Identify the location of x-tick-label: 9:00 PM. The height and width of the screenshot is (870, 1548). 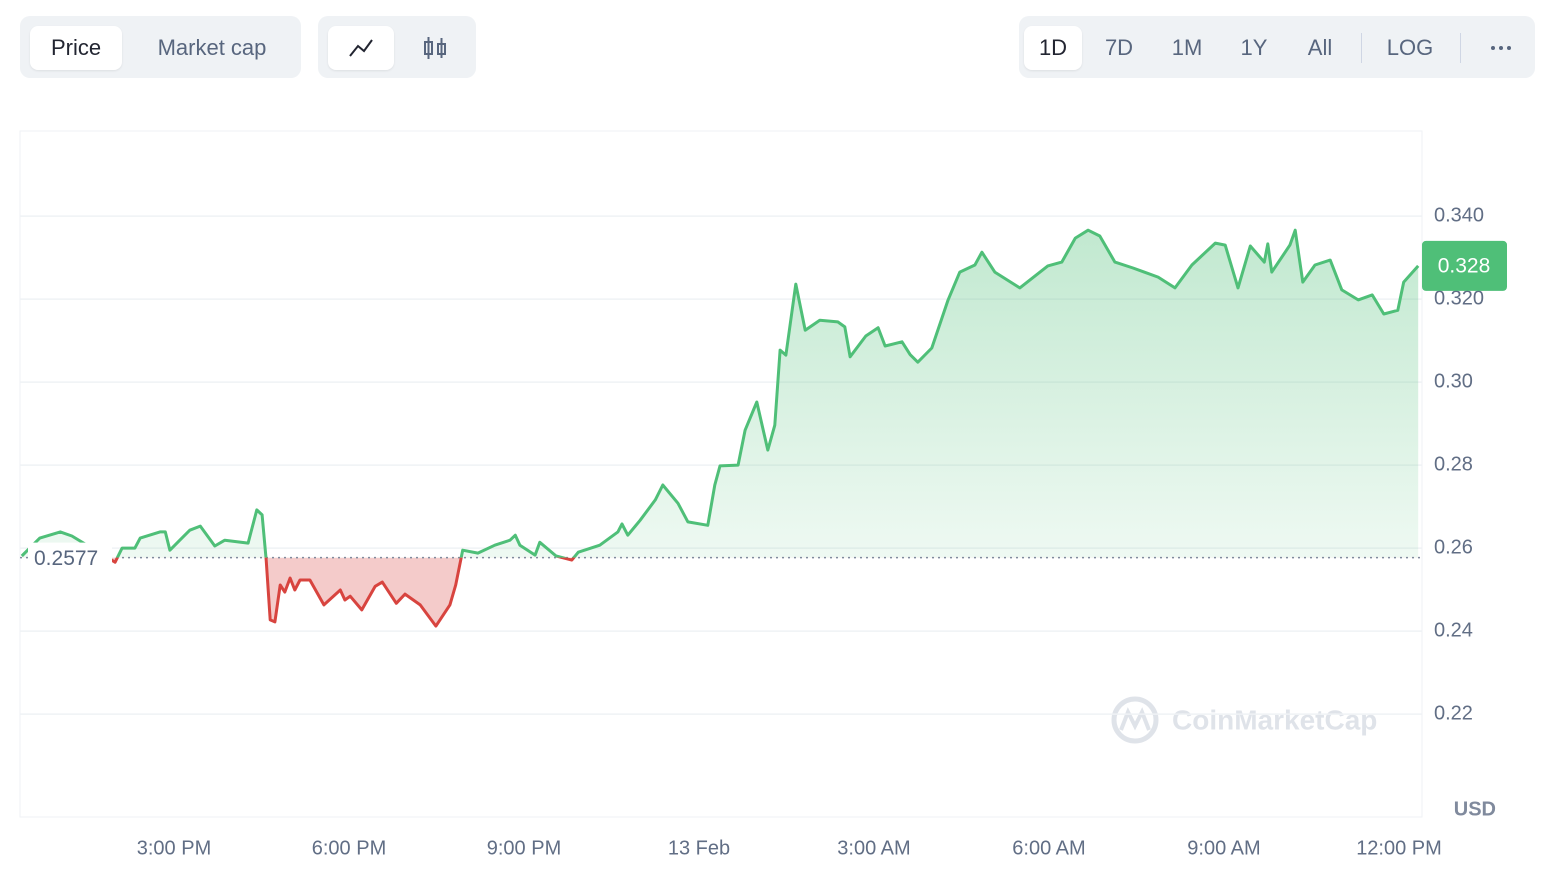
(524, 848).